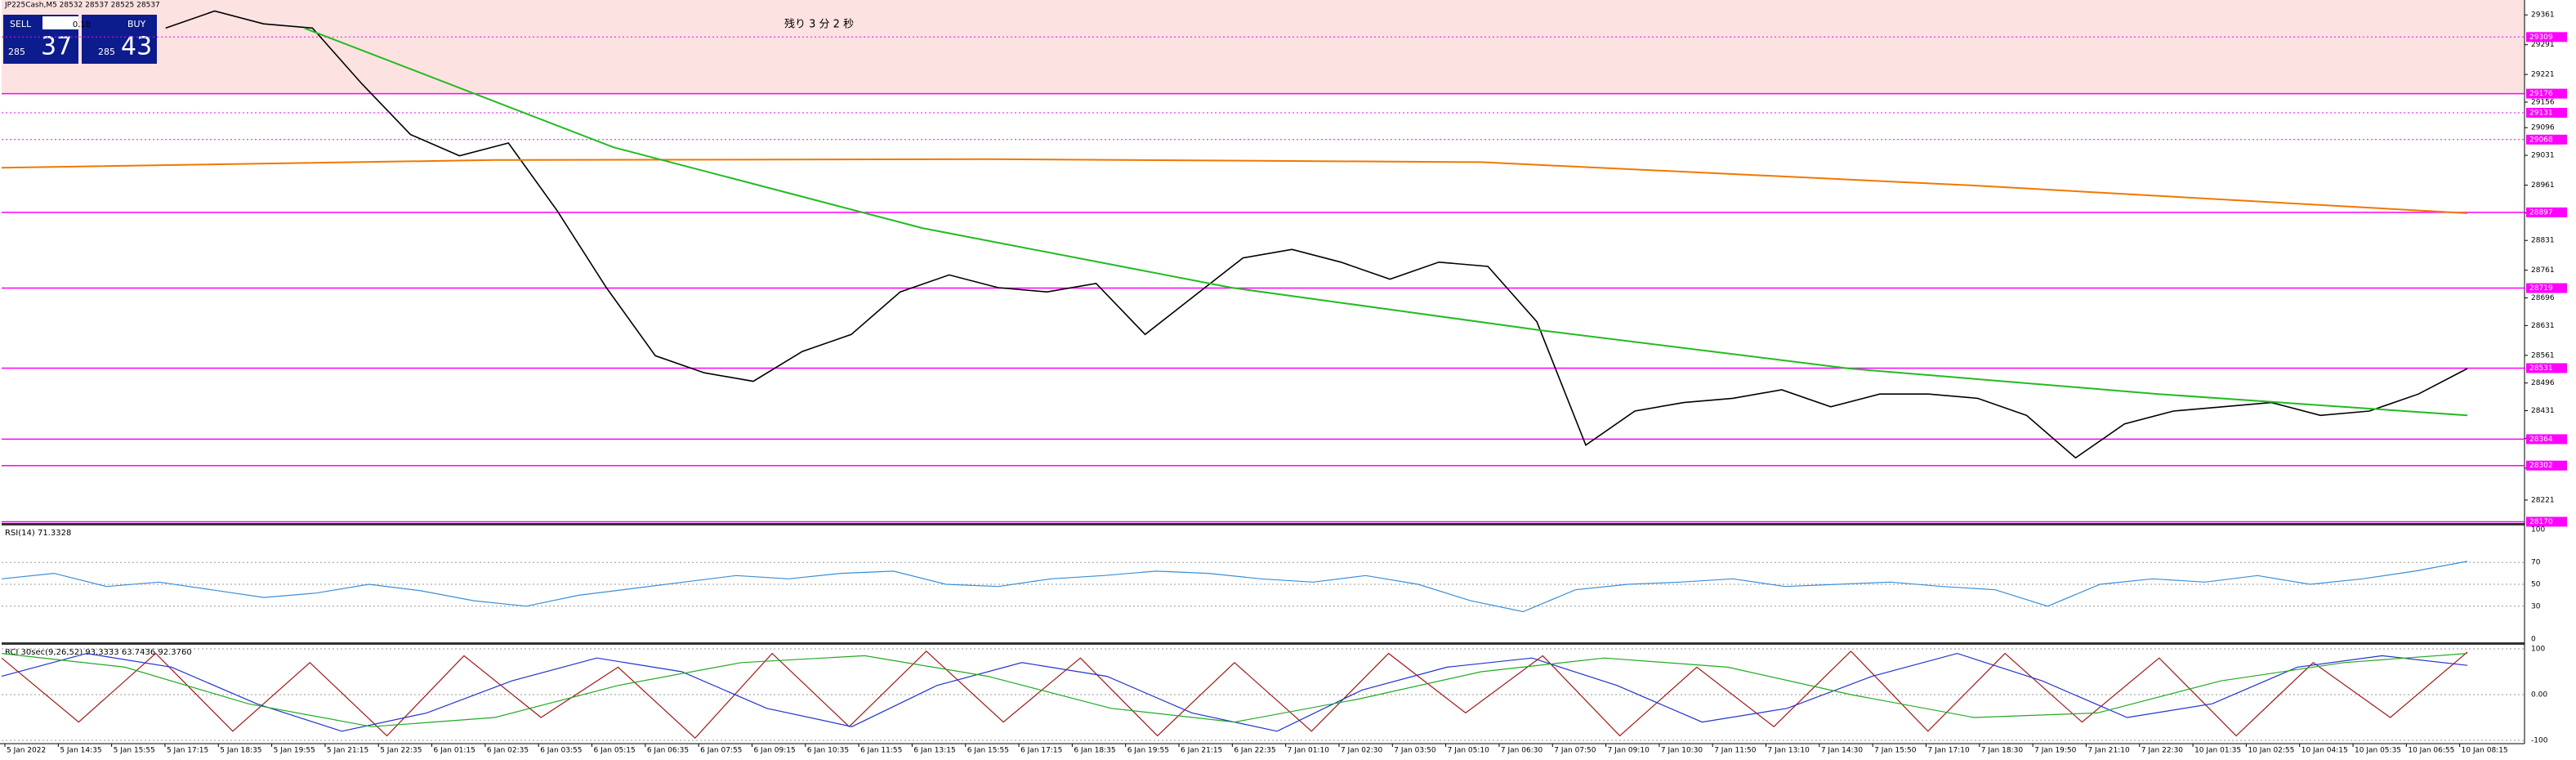 Image resolution: width=2576 pixels, height=760 pixels. I want to click on y-tick-label: 28561, so click(2543, 355).